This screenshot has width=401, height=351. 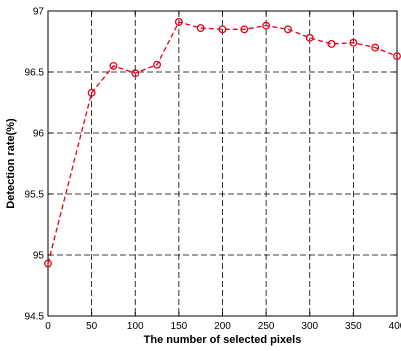 I want to click on x-tick-label: 150, so click(x=179, y=326).